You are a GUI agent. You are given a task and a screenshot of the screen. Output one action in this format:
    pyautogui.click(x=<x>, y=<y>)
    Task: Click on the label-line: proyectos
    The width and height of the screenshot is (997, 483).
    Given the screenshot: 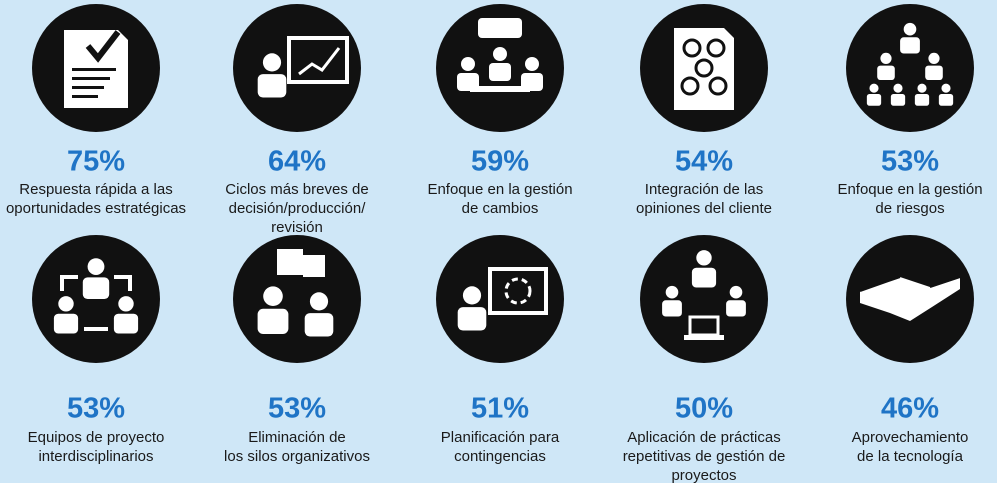 What is the action you would take?
    pyautogui.click(x=703, y=475)
    